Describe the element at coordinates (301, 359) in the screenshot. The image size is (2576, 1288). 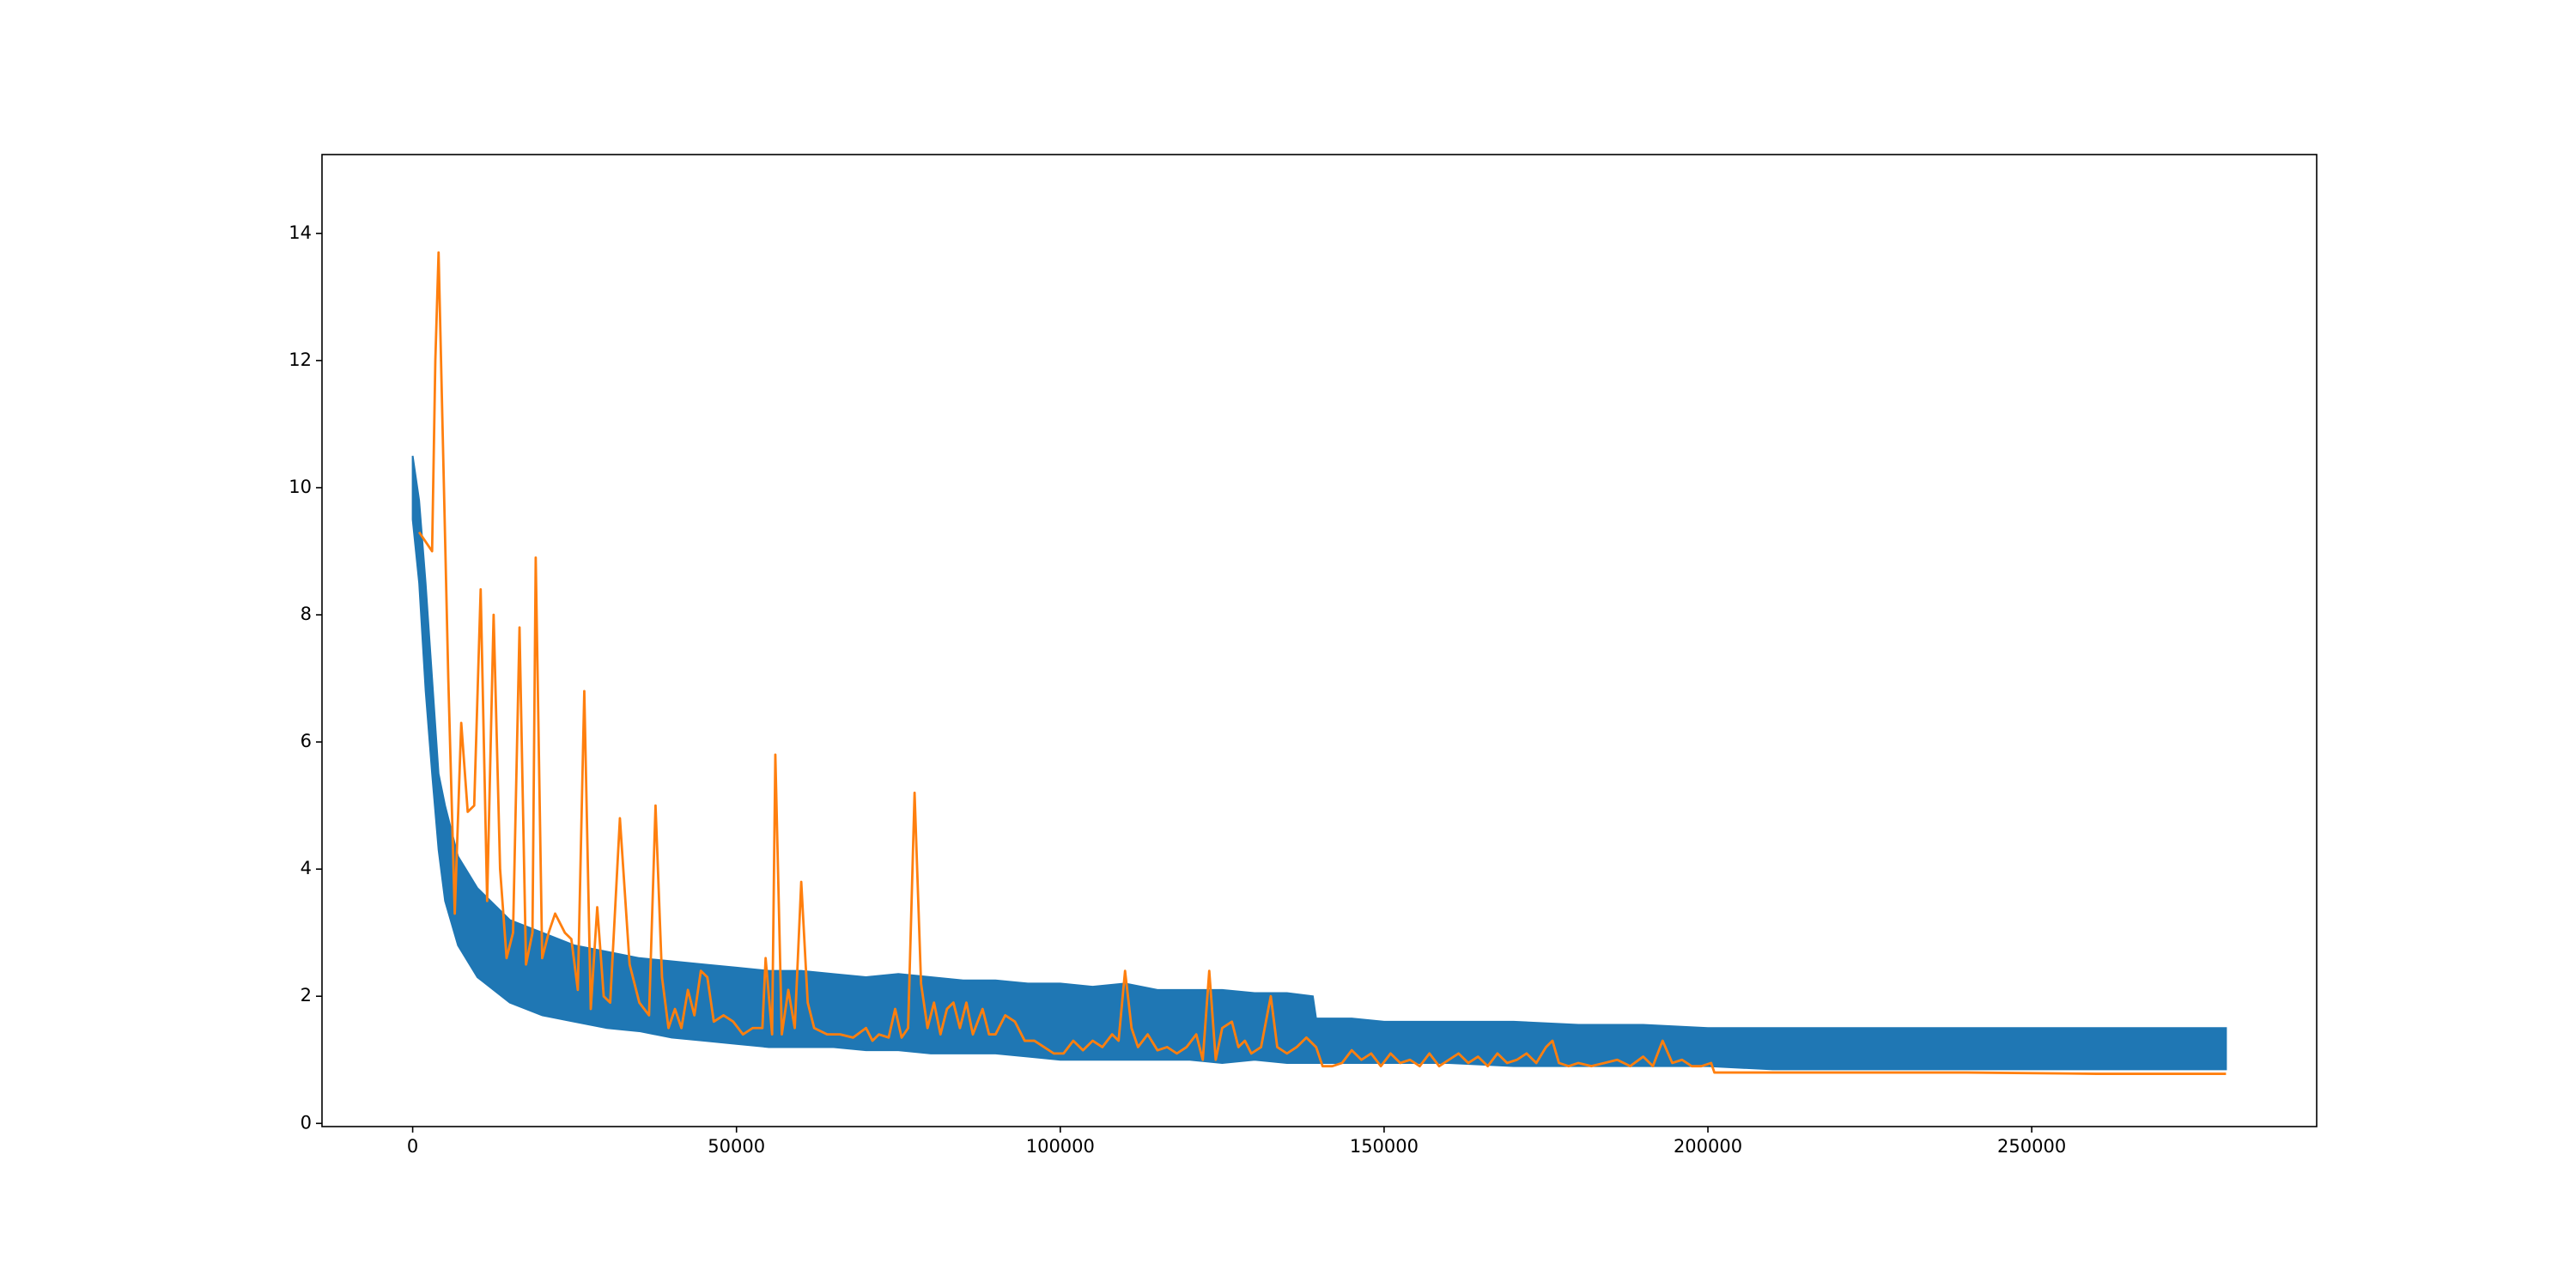
I see `y-tick-label: 12` at that location.